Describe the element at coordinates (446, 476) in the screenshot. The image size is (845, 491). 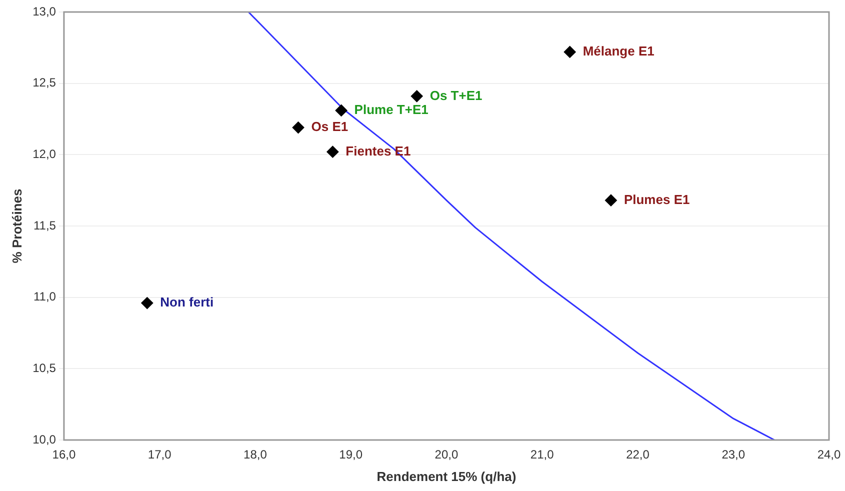
I see `x-axis-title: Rendement 15% (q/ha)` at that location.